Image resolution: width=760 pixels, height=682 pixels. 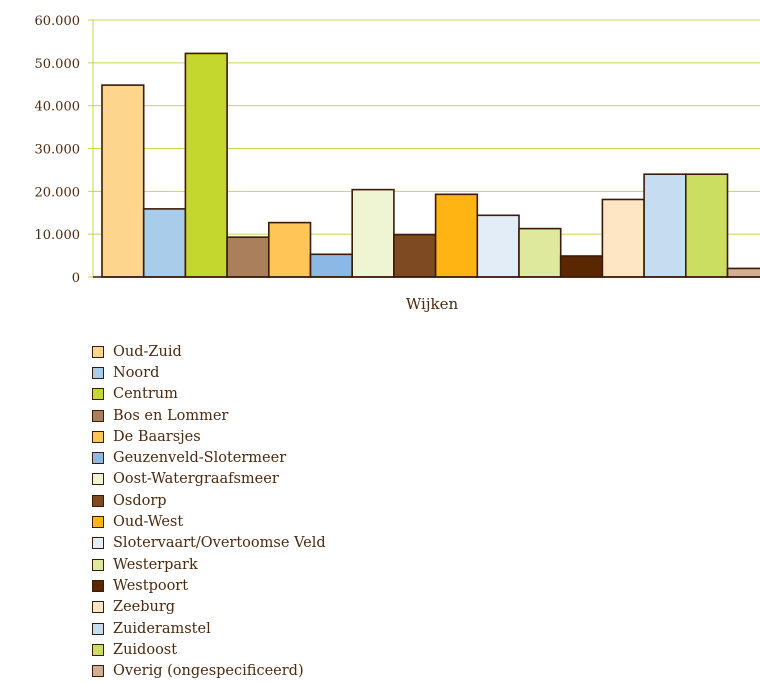 I want to click on legend-label: Centrum, so click(x=145, y=394).